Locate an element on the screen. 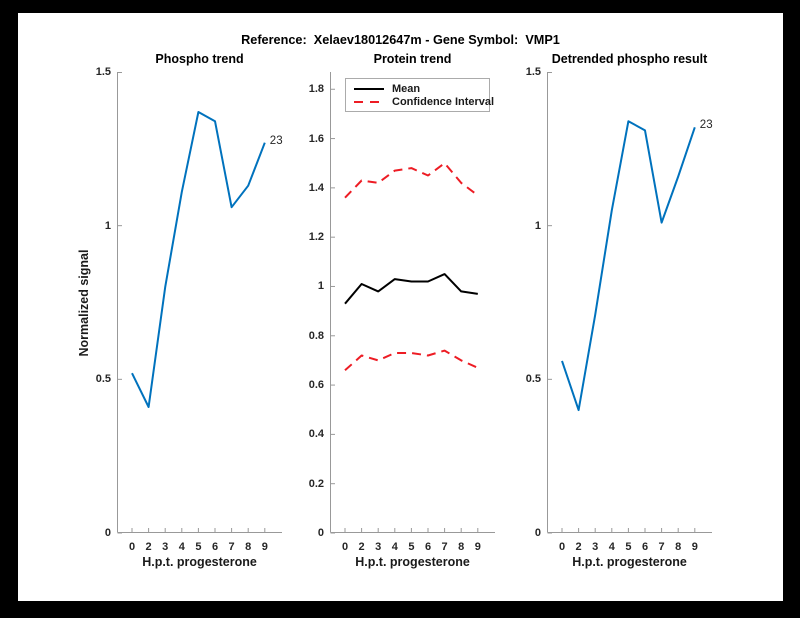  y-tick-label: 0.2 is located at coordinates (316, 483).